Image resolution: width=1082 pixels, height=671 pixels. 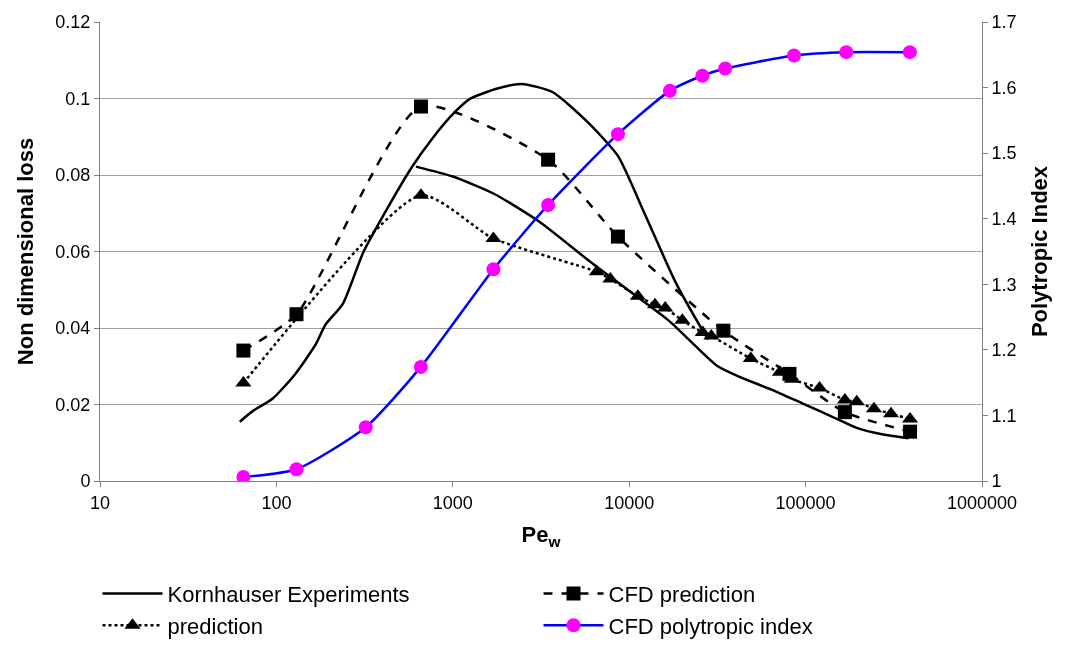 I want to click on y-tick-label: 0, so click(x=85, y=481).